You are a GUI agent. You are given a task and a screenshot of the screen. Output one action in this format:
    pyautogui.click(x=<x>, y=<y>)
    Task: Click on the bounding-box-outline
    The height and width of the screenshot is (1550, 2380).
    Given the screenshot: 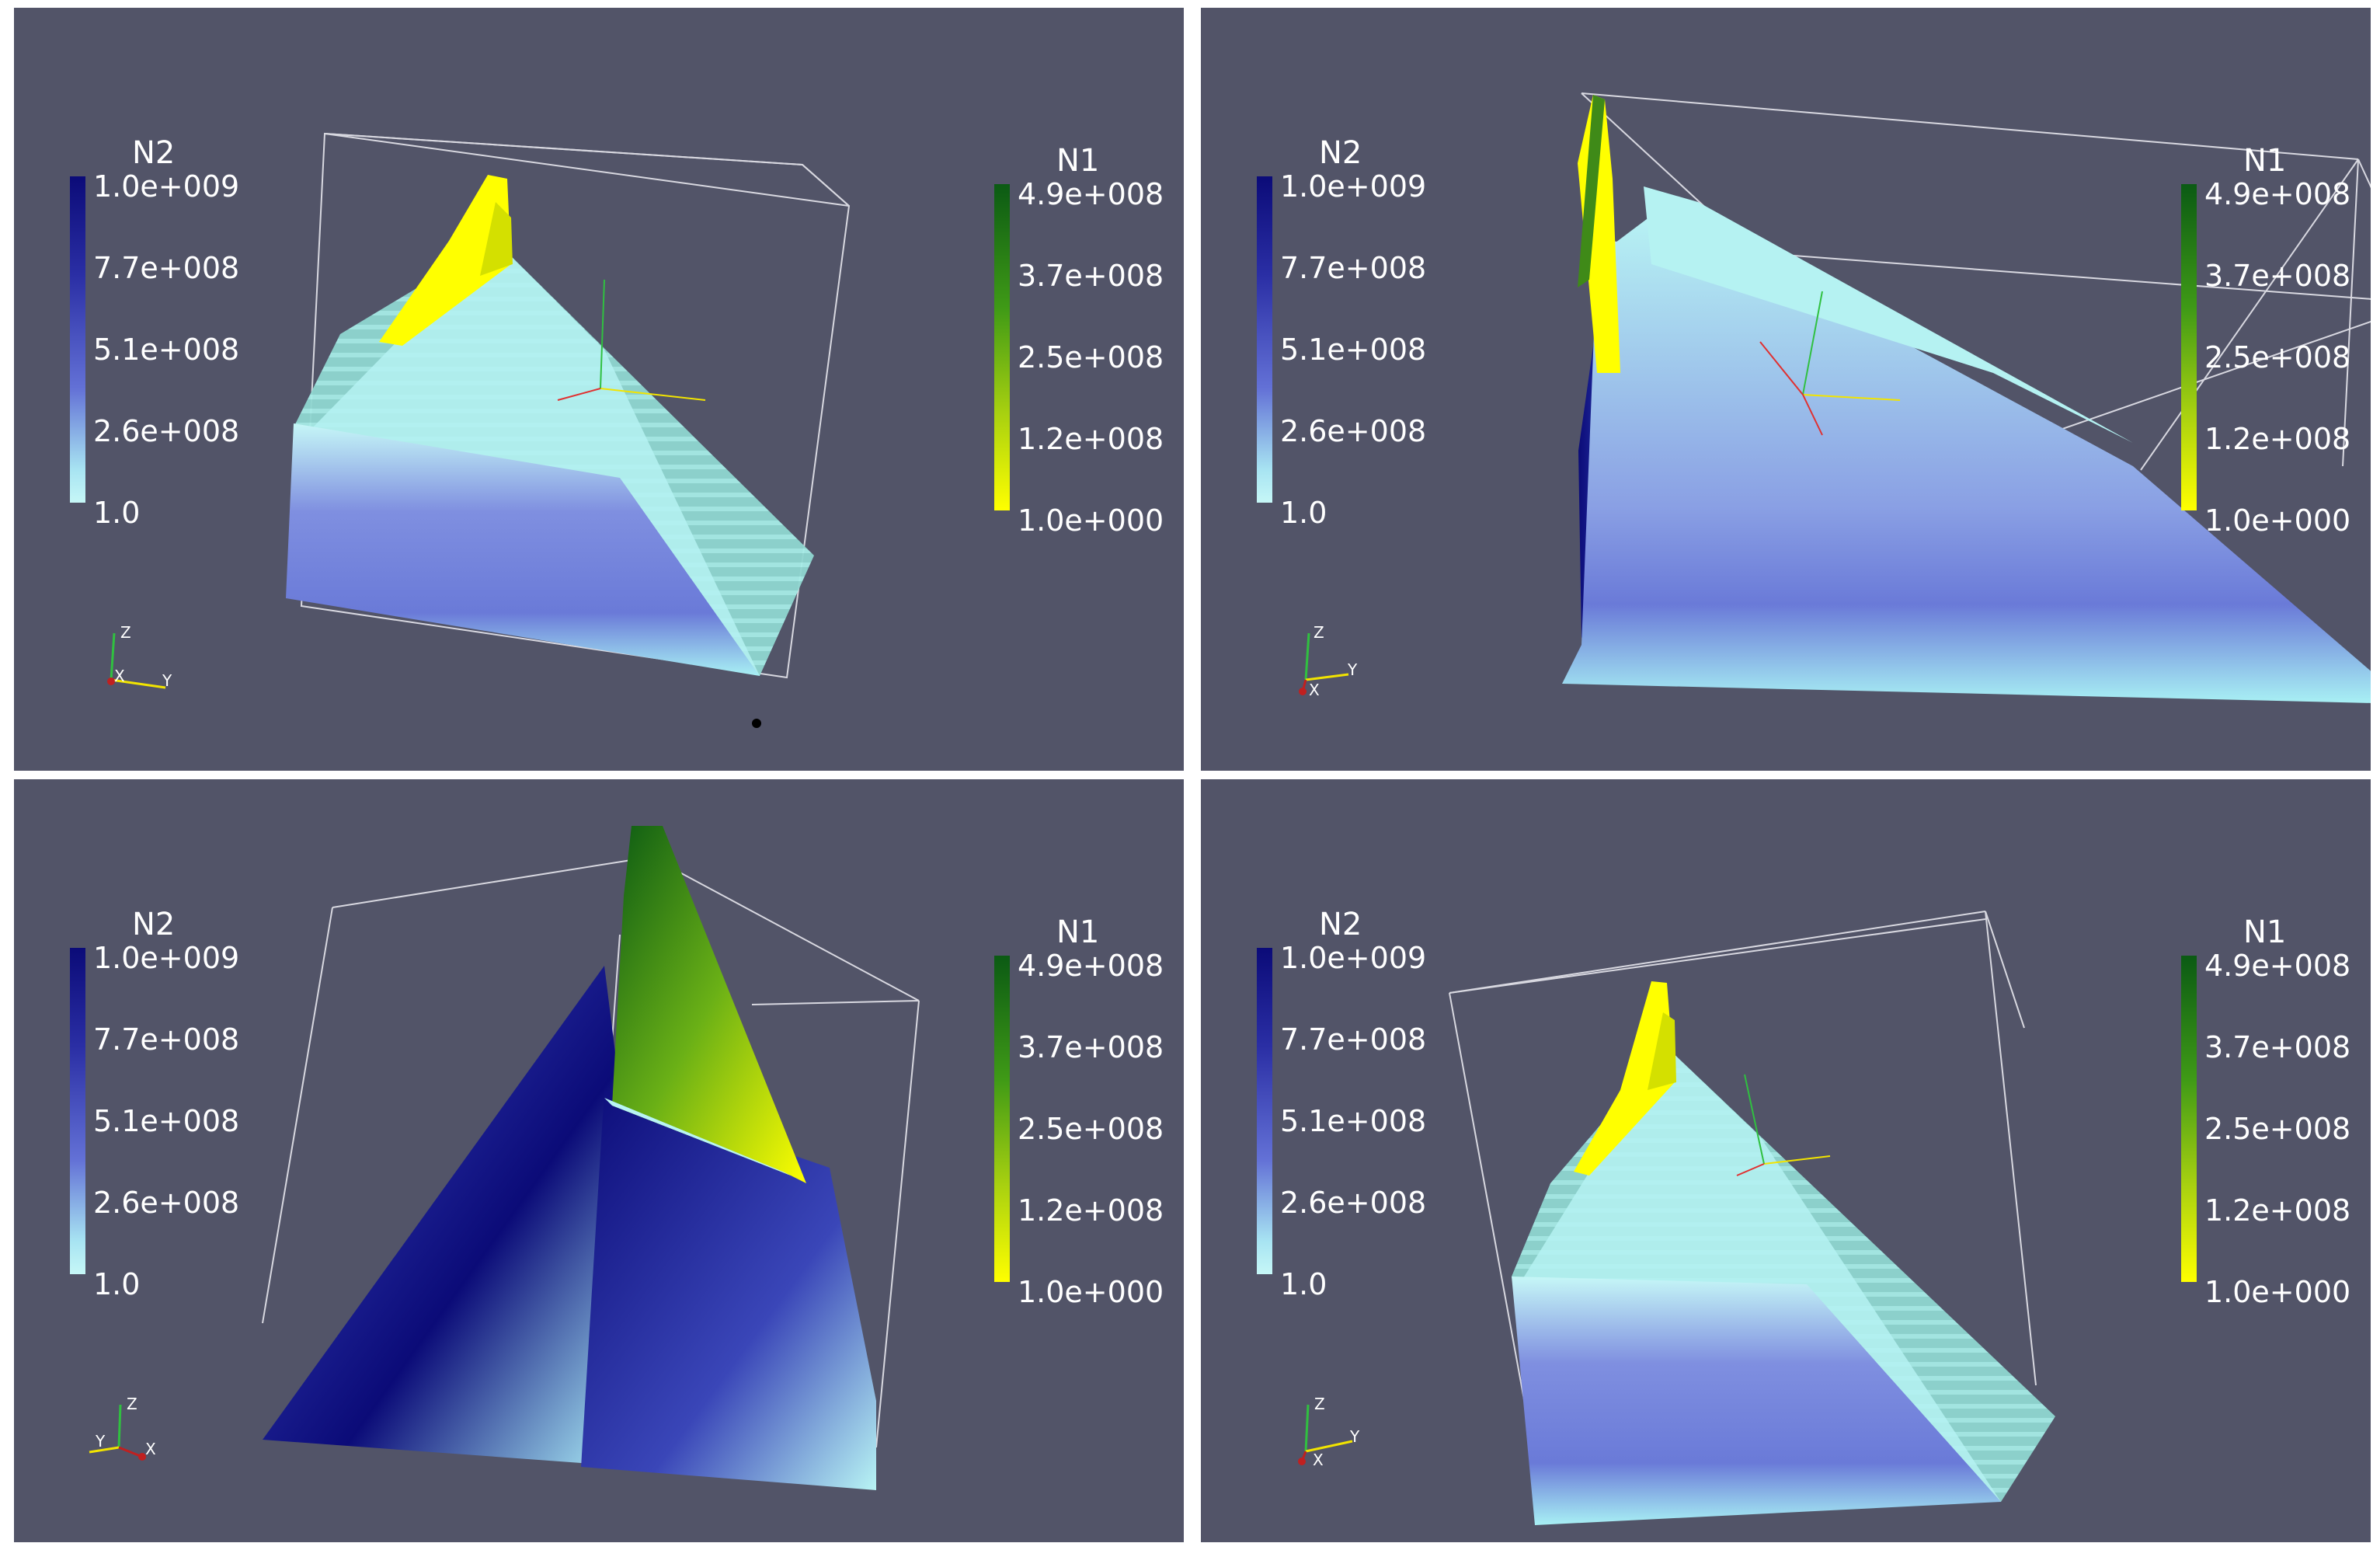 What is the action you would take?
    pyautogui.click(x=1743, y=1164)
    